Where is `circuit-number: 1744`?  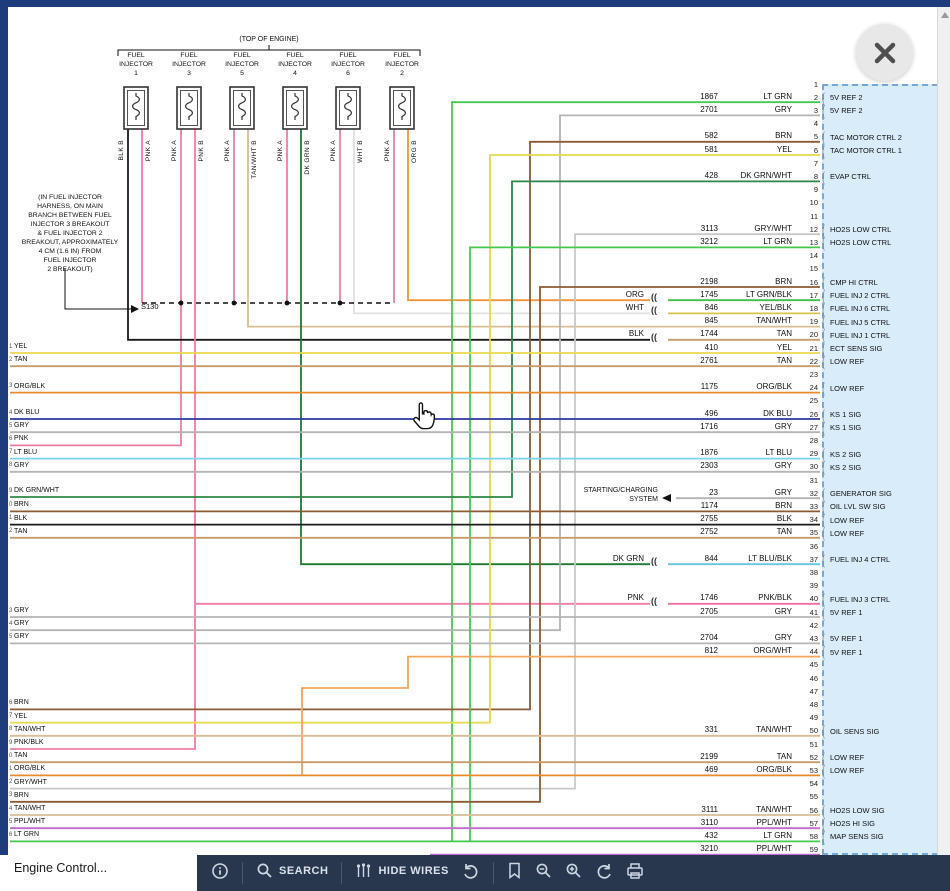
circuit-number: 1744 is located at coordinates (709, 334).